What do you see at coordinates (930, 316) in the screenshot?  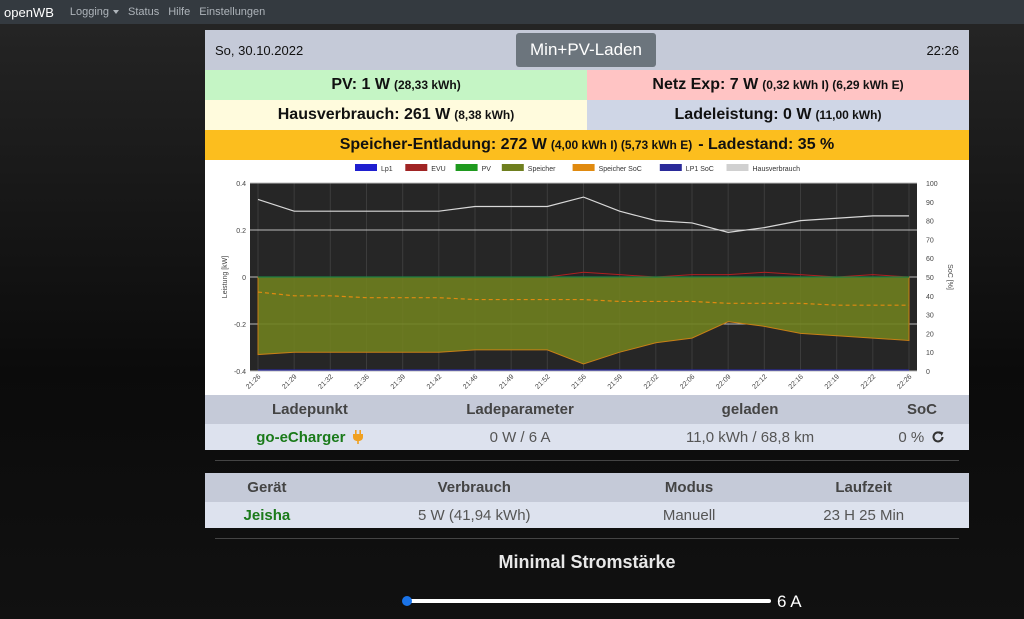 I see `y-right-tick: 30` at bounding box center [930, 316].